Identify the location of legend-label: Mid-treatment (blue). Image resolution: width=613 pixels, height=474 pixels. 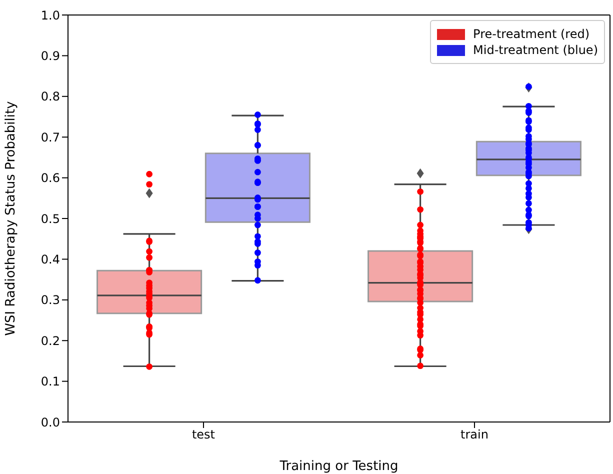
(535, 50).